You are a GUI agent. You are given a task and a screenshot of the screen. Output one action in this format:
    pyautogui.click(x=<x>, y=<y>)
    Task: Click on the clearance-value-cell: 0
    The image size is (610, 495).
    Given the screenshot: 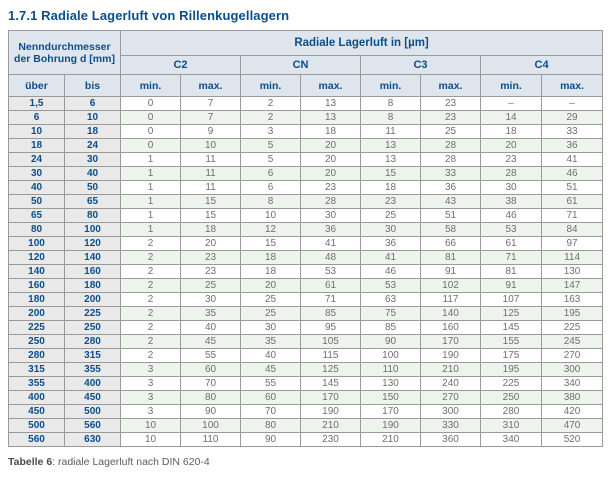 What is the action you would take?
    pyautogui.click(x=151, y=131)
    